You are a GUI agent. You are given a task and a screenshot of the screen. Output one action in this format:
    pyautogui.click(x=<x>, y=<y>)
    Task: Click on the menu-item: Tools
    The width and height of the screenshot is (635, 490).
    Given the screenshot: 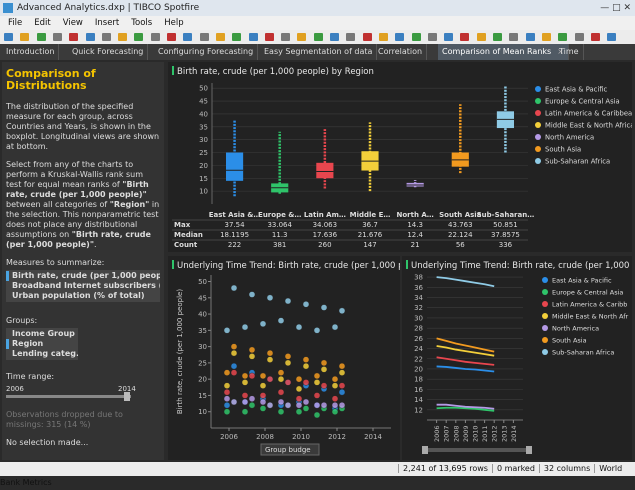 What is the action you would take?
    pyautogui.click(x=142, y=23)
    